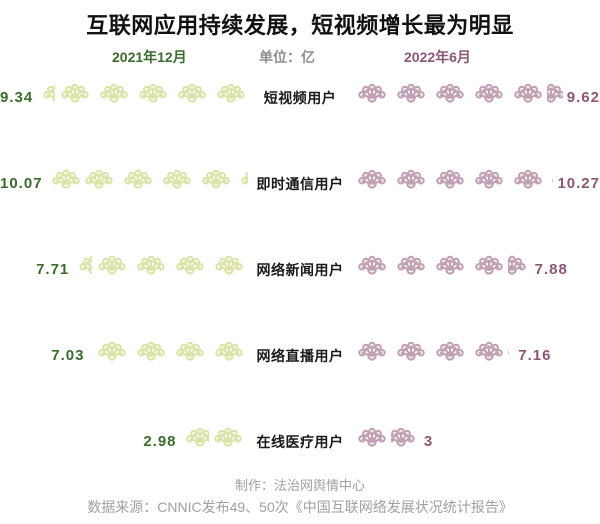 Image resolution: width=600 pixels, height=524 pixels. I want to click on row-right-2022: 10.27, so click(475, 184).